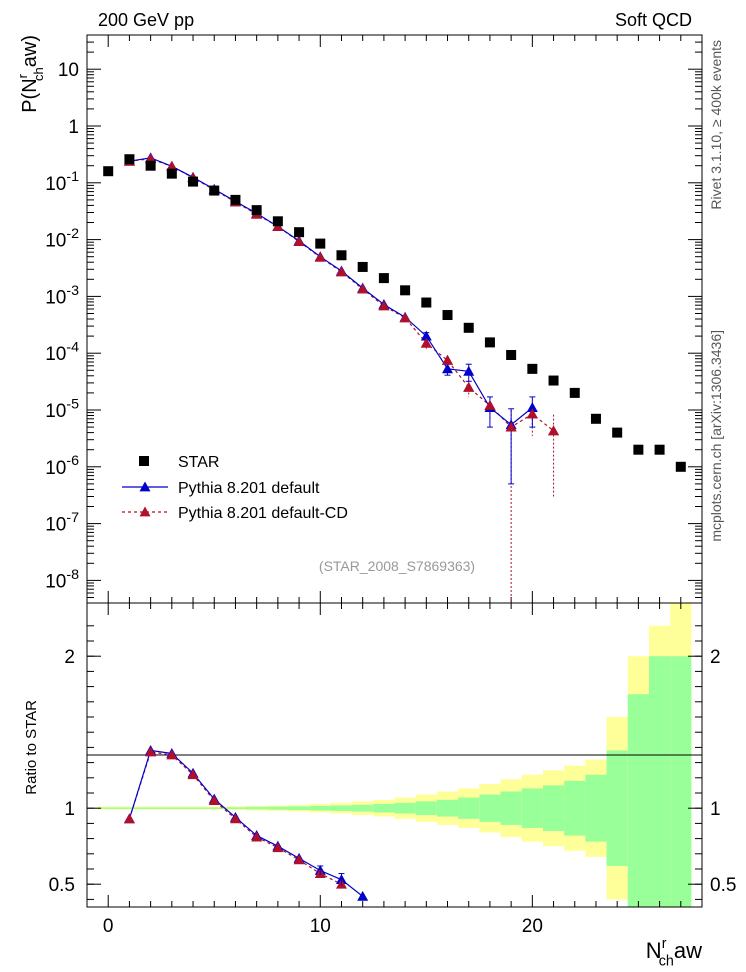  I want to click on ratio-y-tick-label-right: 2, so click(715, 657).